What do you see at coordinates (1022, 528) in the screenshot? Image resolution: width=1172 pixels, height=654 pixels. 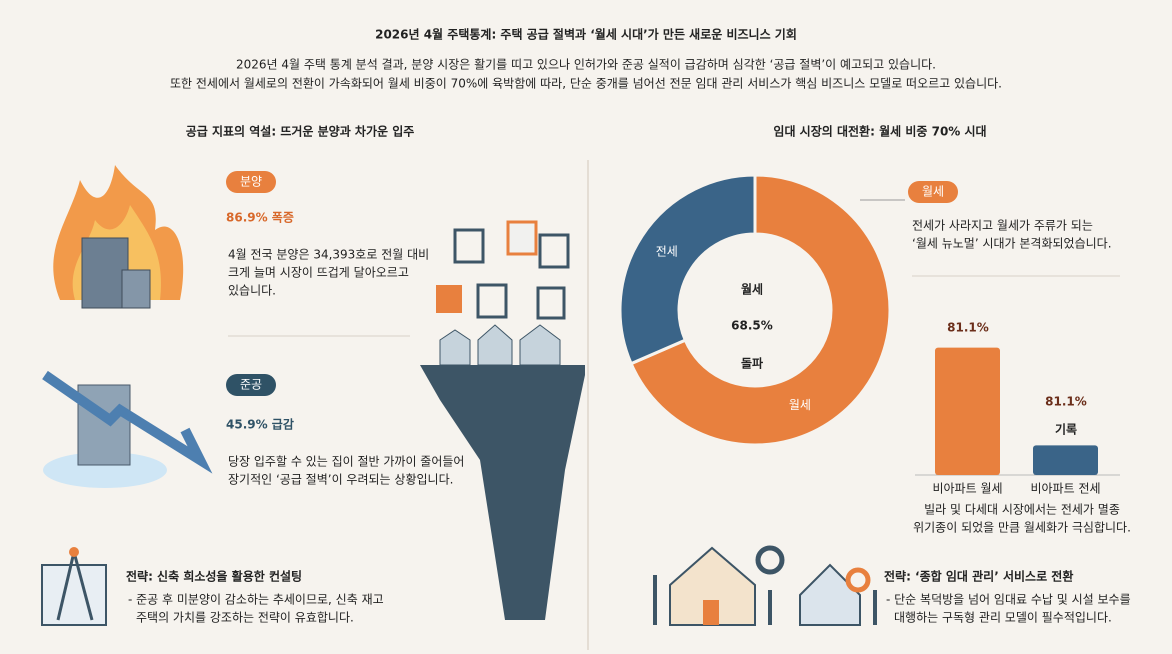 I see `body-text: 위기종이 되었을 만큼 월세화가 극심합니다.` at bounding box center [1022, 528].